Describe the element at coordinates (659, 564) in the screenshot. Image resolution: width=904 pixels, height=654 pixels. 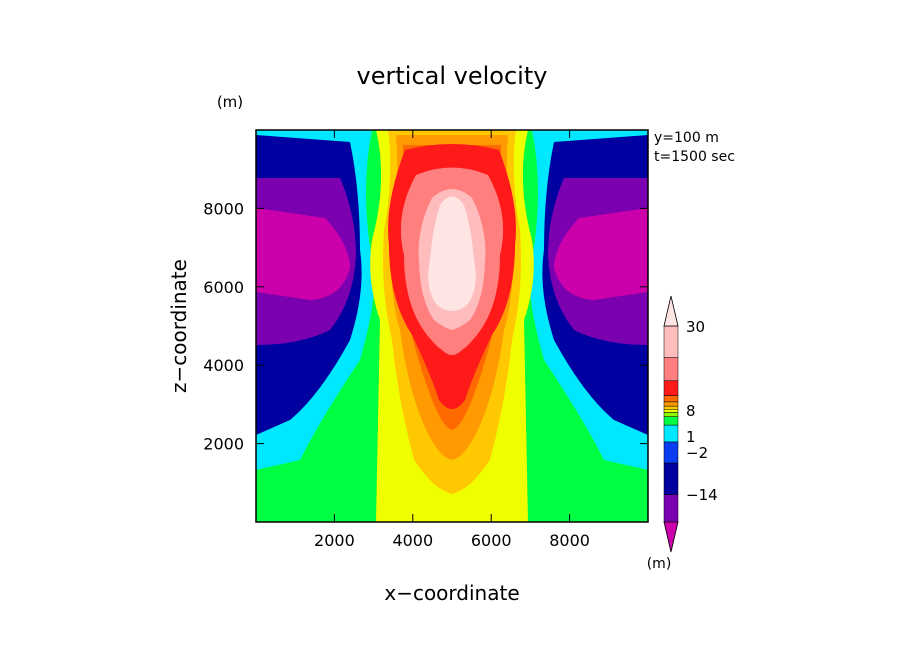
I see `colorbar-unit: (m)` at that location.